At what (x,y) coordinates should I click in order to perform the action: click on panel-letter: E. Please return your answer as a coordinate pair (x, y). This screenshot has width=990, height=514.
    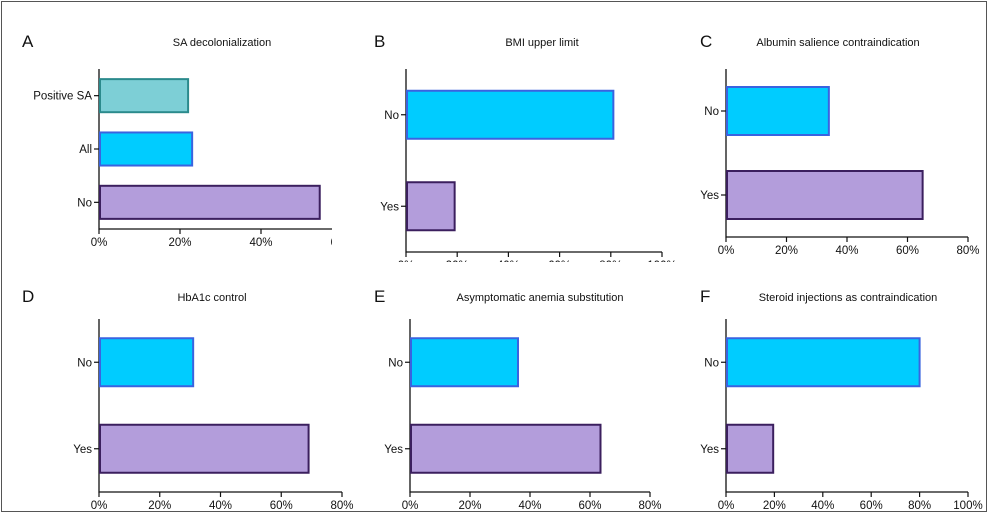
    Looking at the image, I should click on (380, 296).